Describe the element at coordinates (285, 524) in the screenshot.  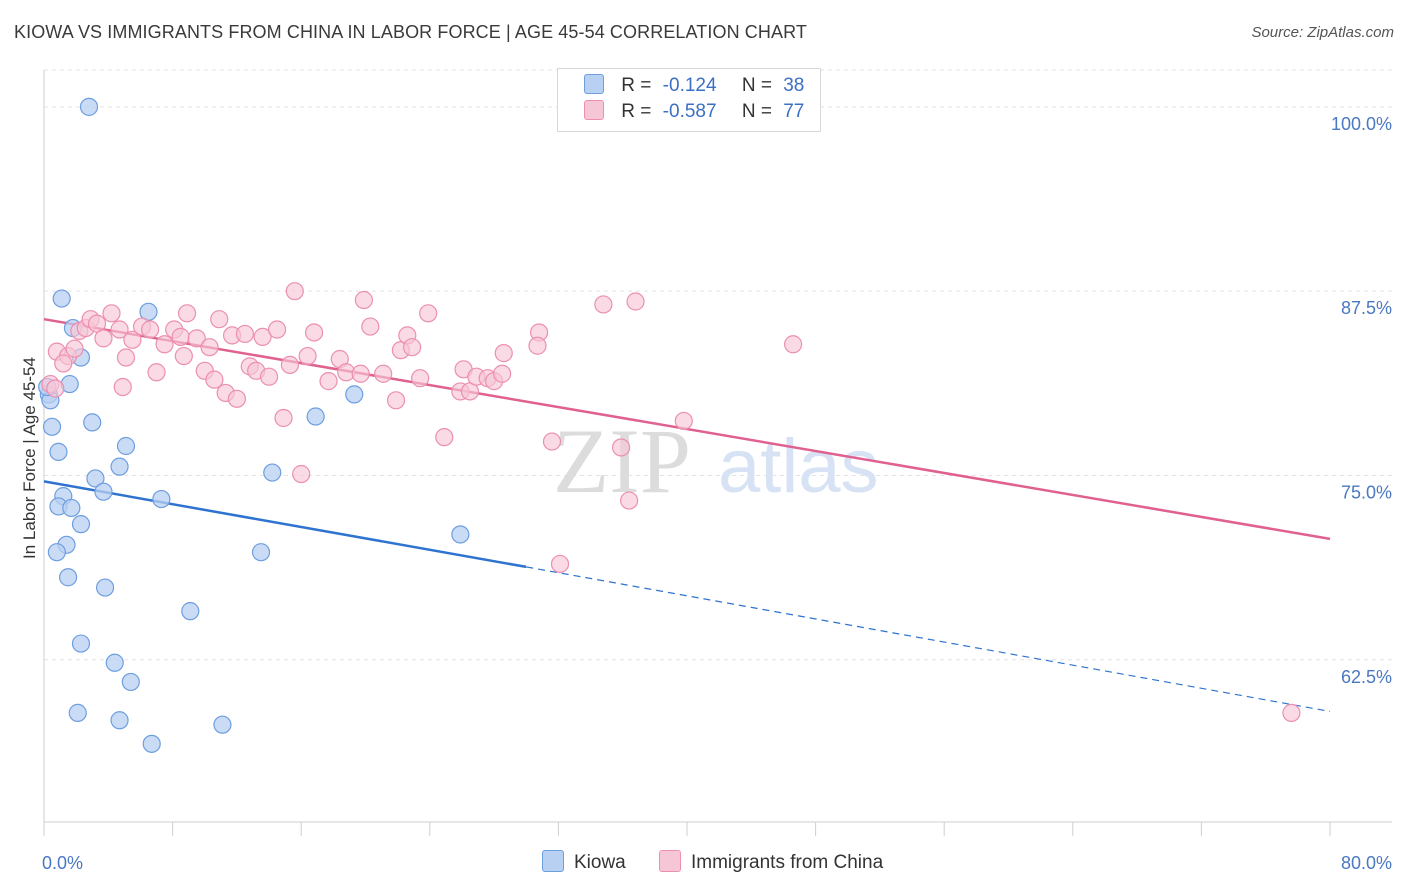
I see `trend-line-kiowa` at that location.